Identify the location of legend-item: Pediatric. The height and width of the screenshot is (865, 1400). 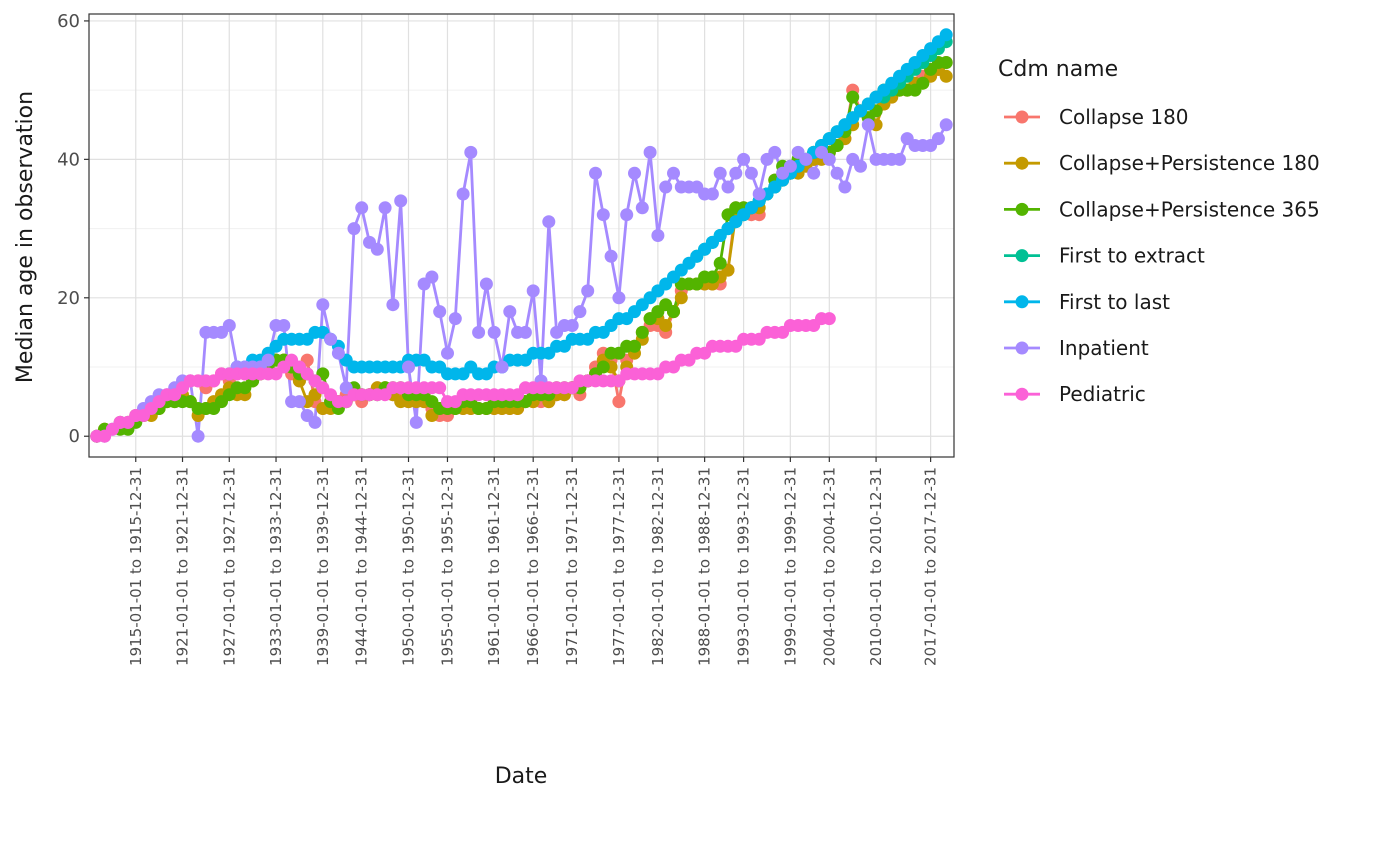
(1075, 394).